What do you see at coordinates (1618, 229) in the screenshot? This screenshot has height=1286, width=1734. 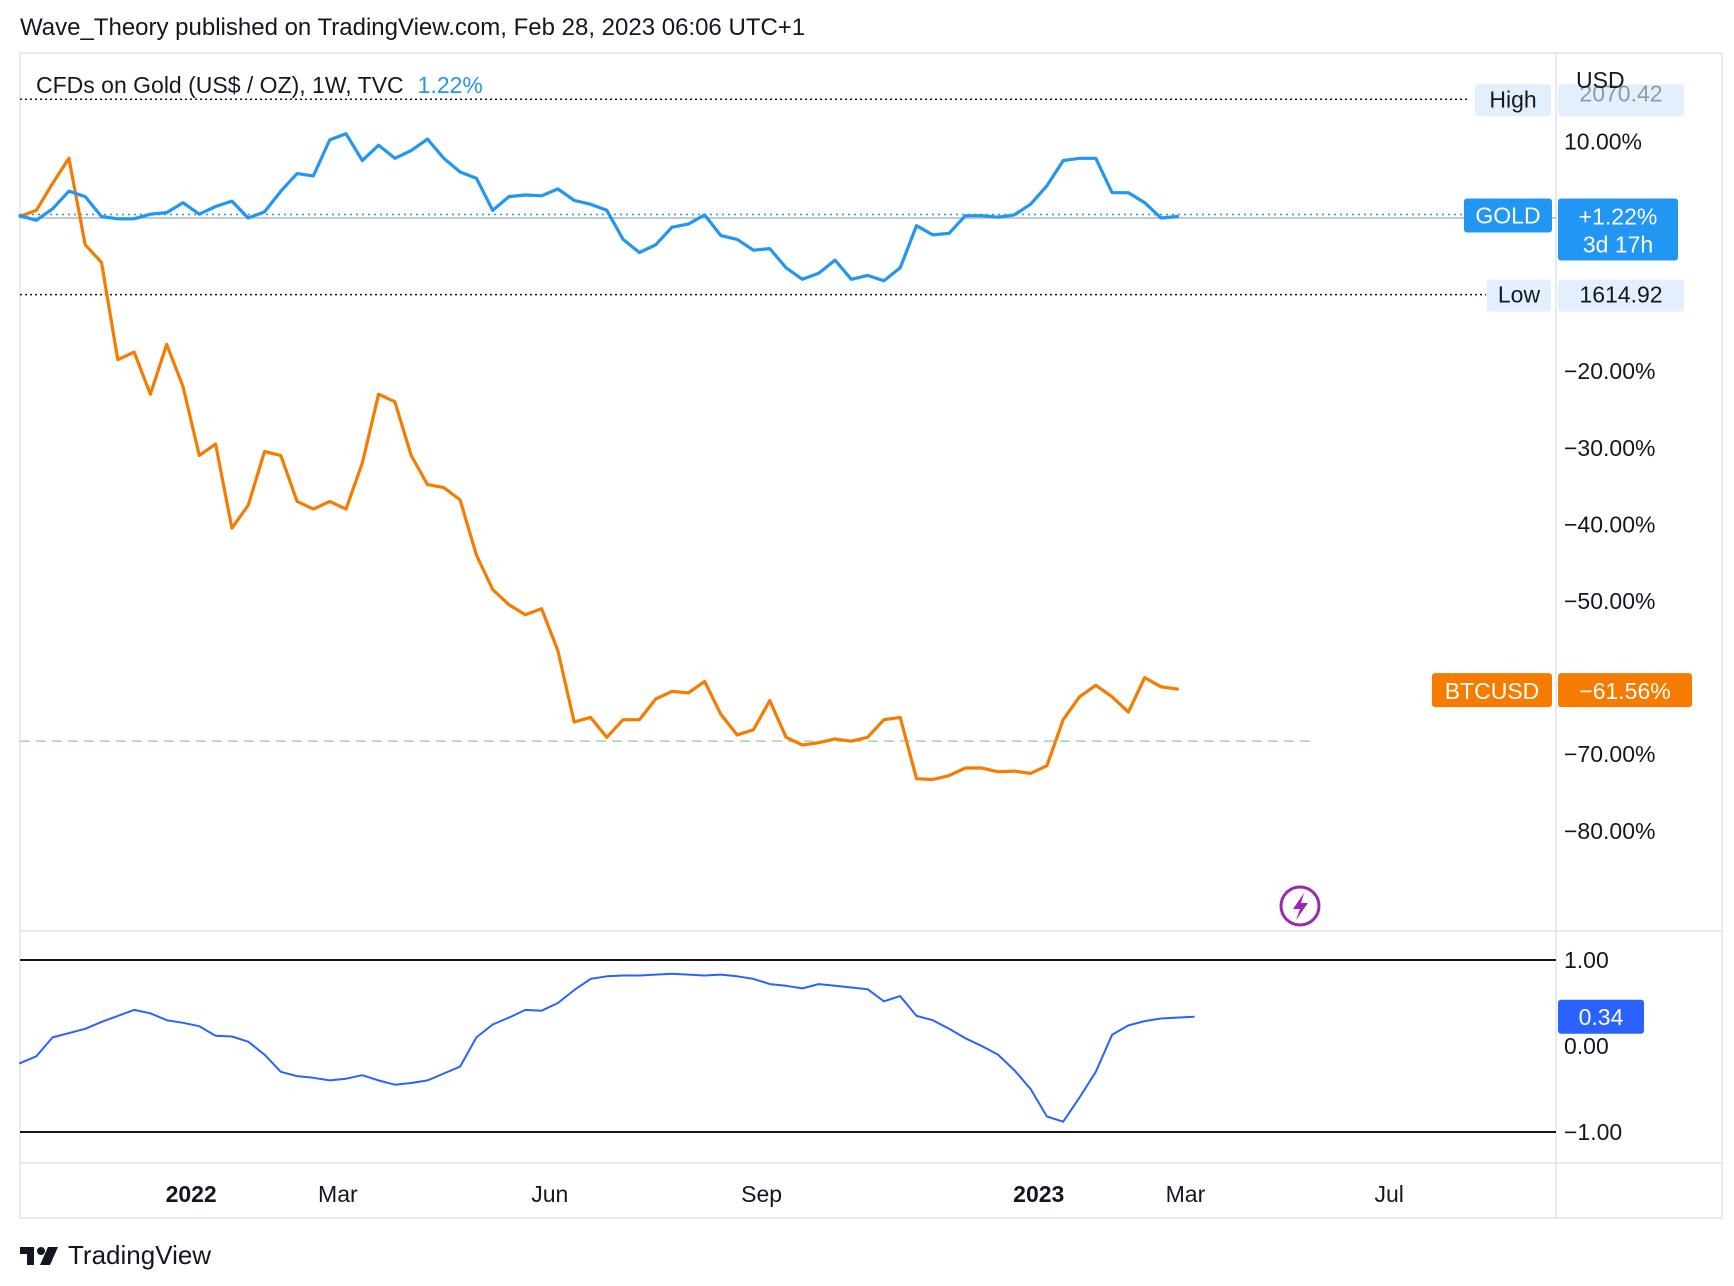 I see `gold-value-tag` at bounding box center [1618, 229].